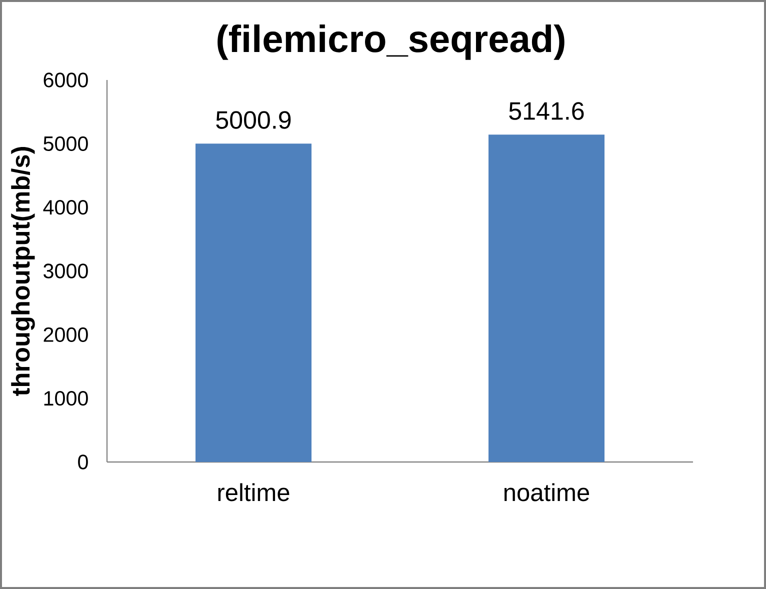  Describe the element at coordinates (254, 492) in the screenshot. I see `x-tick-label: reltime` at that location.